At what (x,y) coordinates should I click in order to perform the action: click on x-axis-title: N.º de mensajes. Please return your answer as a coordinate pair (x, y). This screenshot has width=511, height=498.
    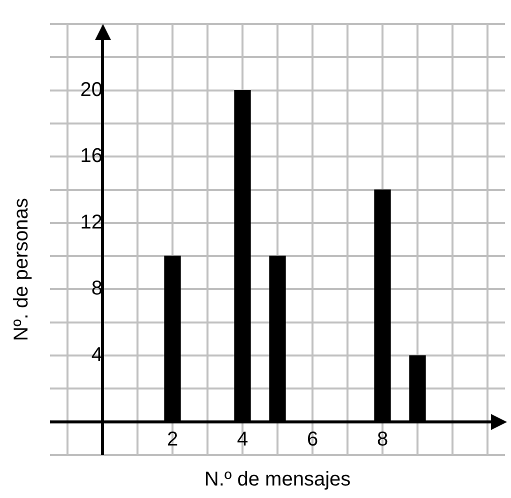
    Looking at the image, I should click on (277, 479).